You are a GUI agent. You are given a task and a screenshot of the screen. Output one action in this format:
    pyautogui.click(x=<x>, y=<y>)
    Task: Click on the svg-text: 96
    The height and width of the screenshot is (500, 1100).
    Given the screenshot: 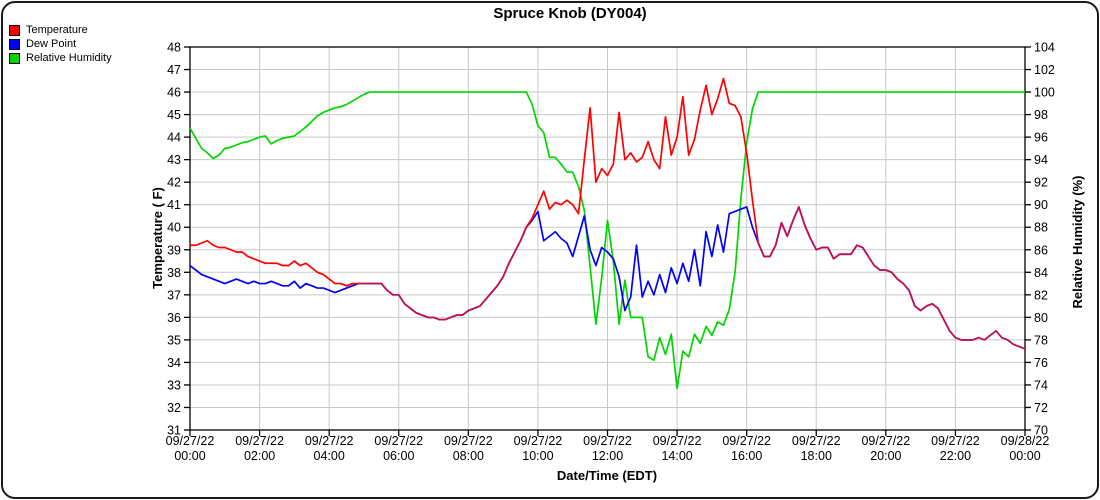 What is the action you would take?
    pyautogui.click(x=1041, y=138)
    